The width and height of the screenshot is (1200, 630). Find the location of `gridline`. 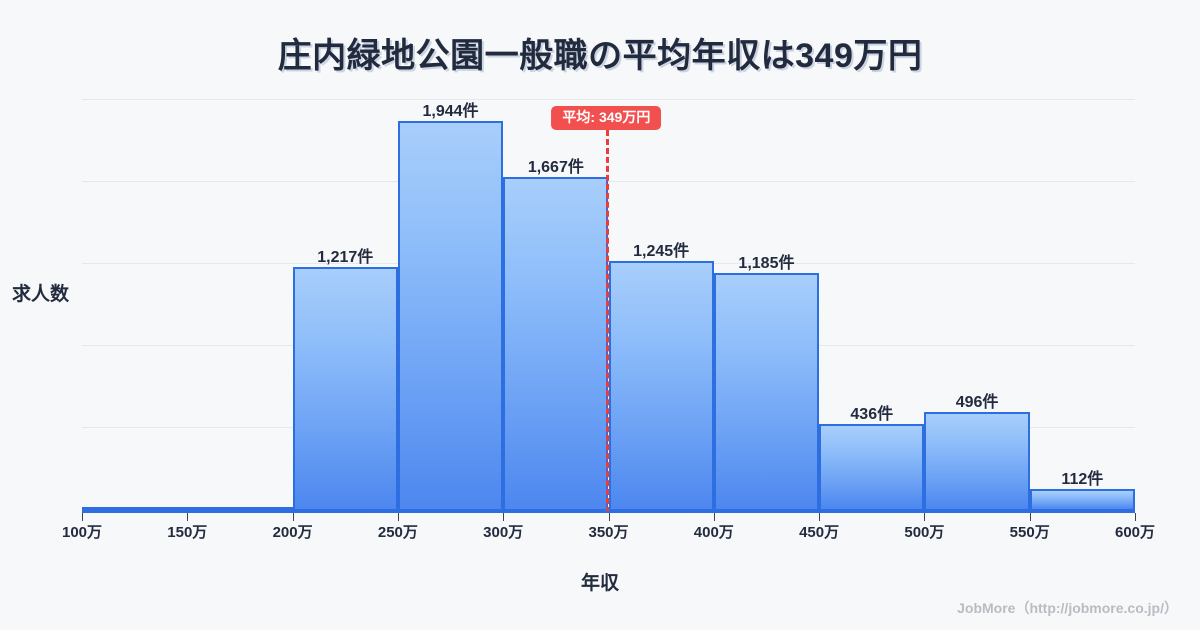

gridline is located at coordinates (608, 99).